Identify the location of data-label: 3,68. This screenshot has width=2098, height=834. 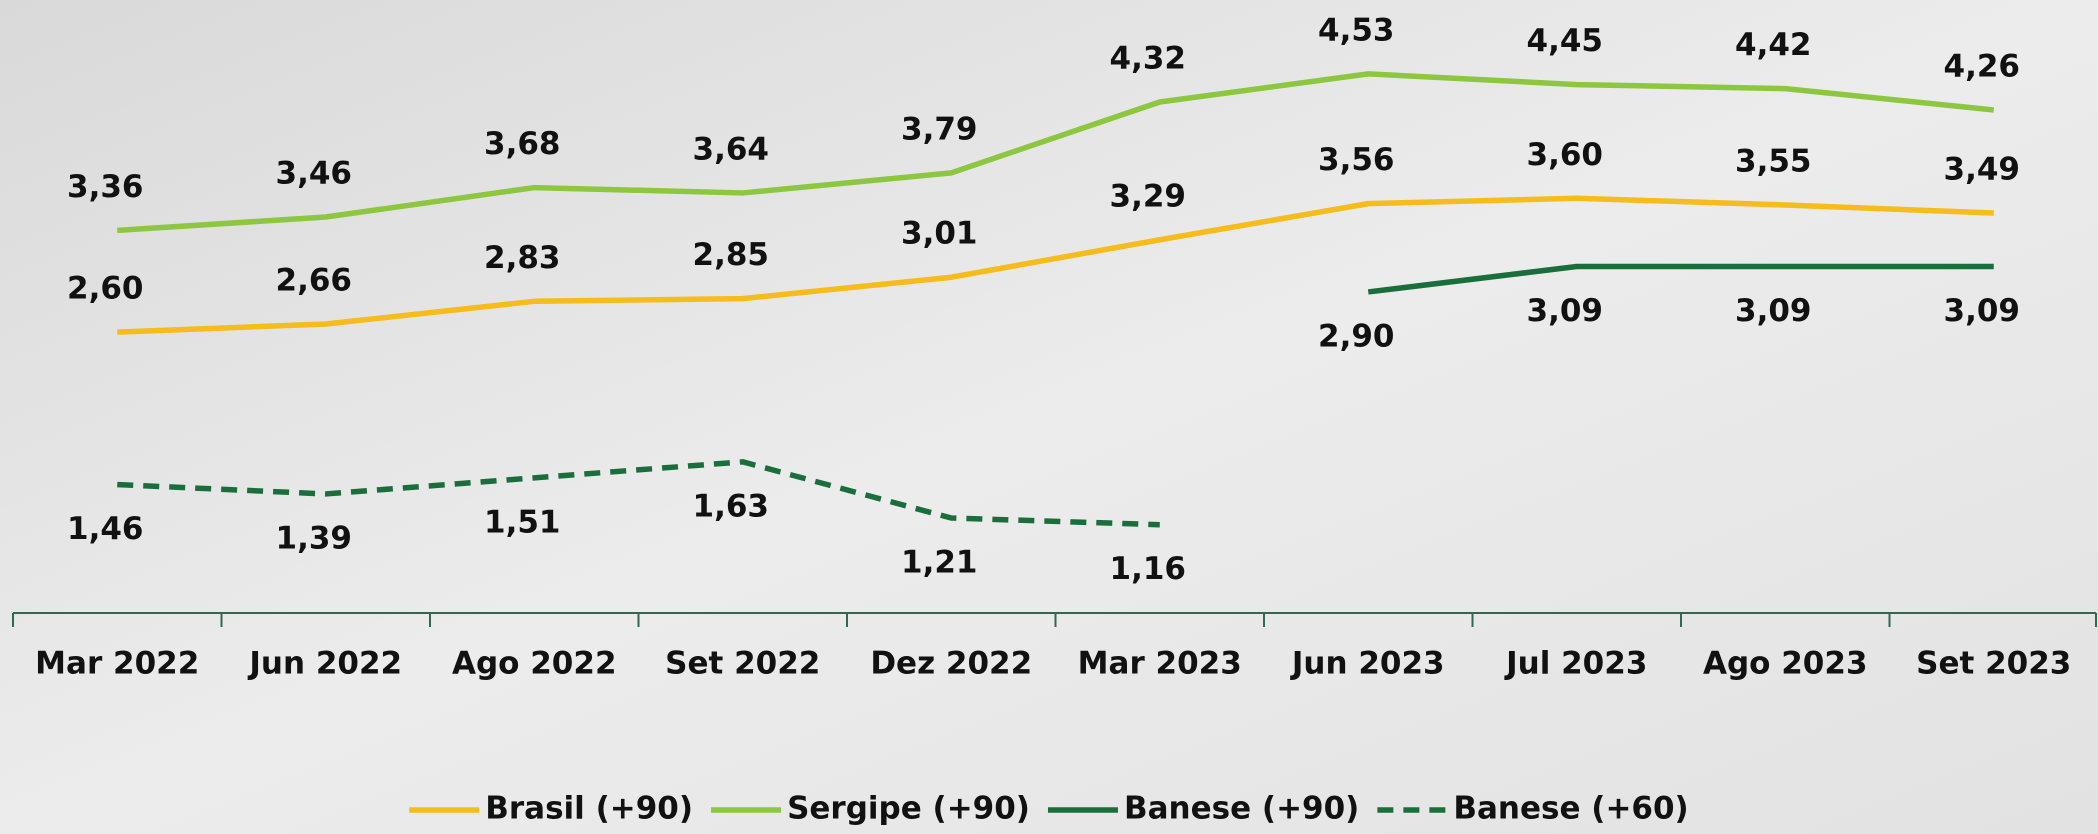
(522, 144).